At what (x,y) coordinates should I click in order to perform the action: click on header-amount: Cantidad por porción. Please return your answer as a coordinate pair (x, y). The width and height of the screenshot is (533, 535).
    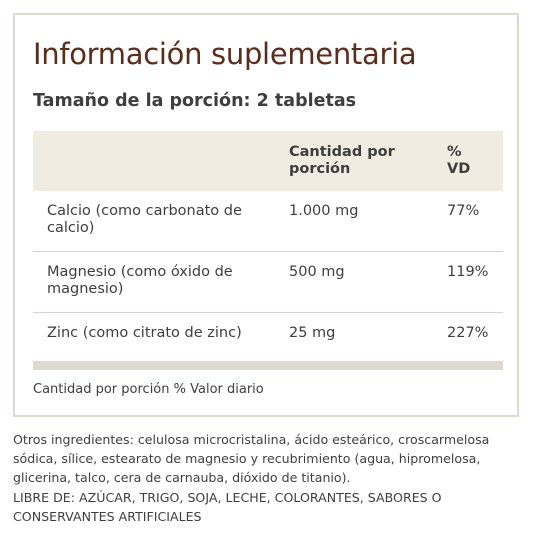
    Looking at the image, I should click on (342, 161).